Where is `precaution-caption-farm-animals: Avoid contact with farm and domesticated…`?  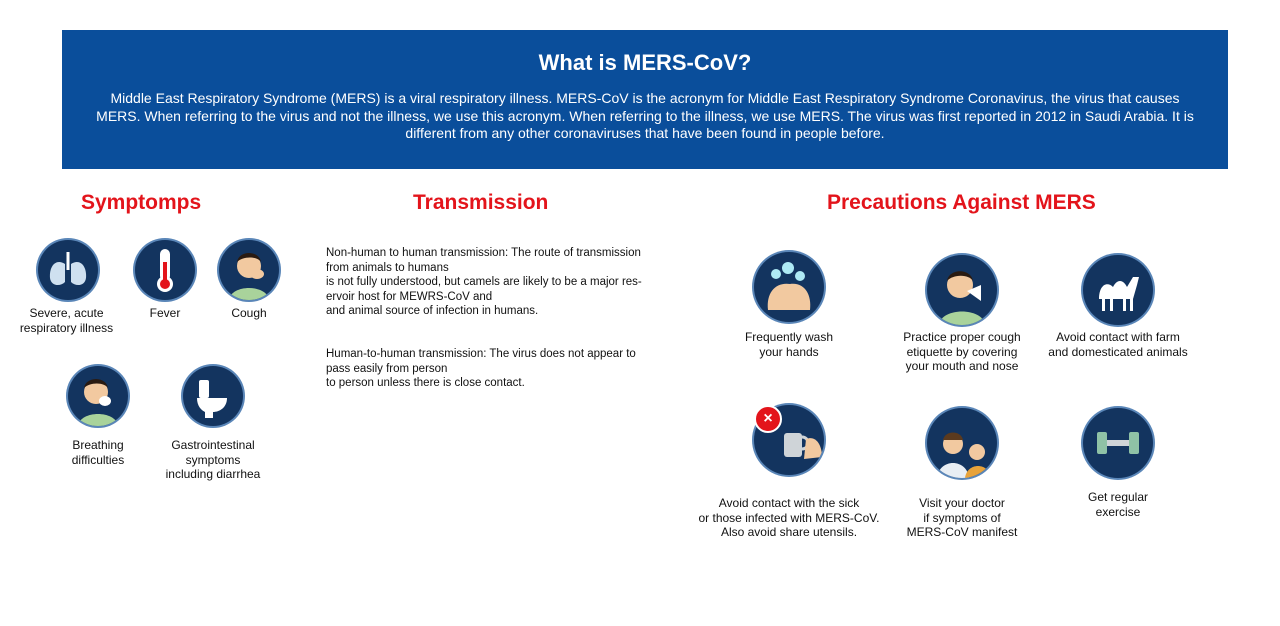 precaution-caption-farm-animals: Avoid contact with farm and domesticated… is located at coordinates (1118, 344).